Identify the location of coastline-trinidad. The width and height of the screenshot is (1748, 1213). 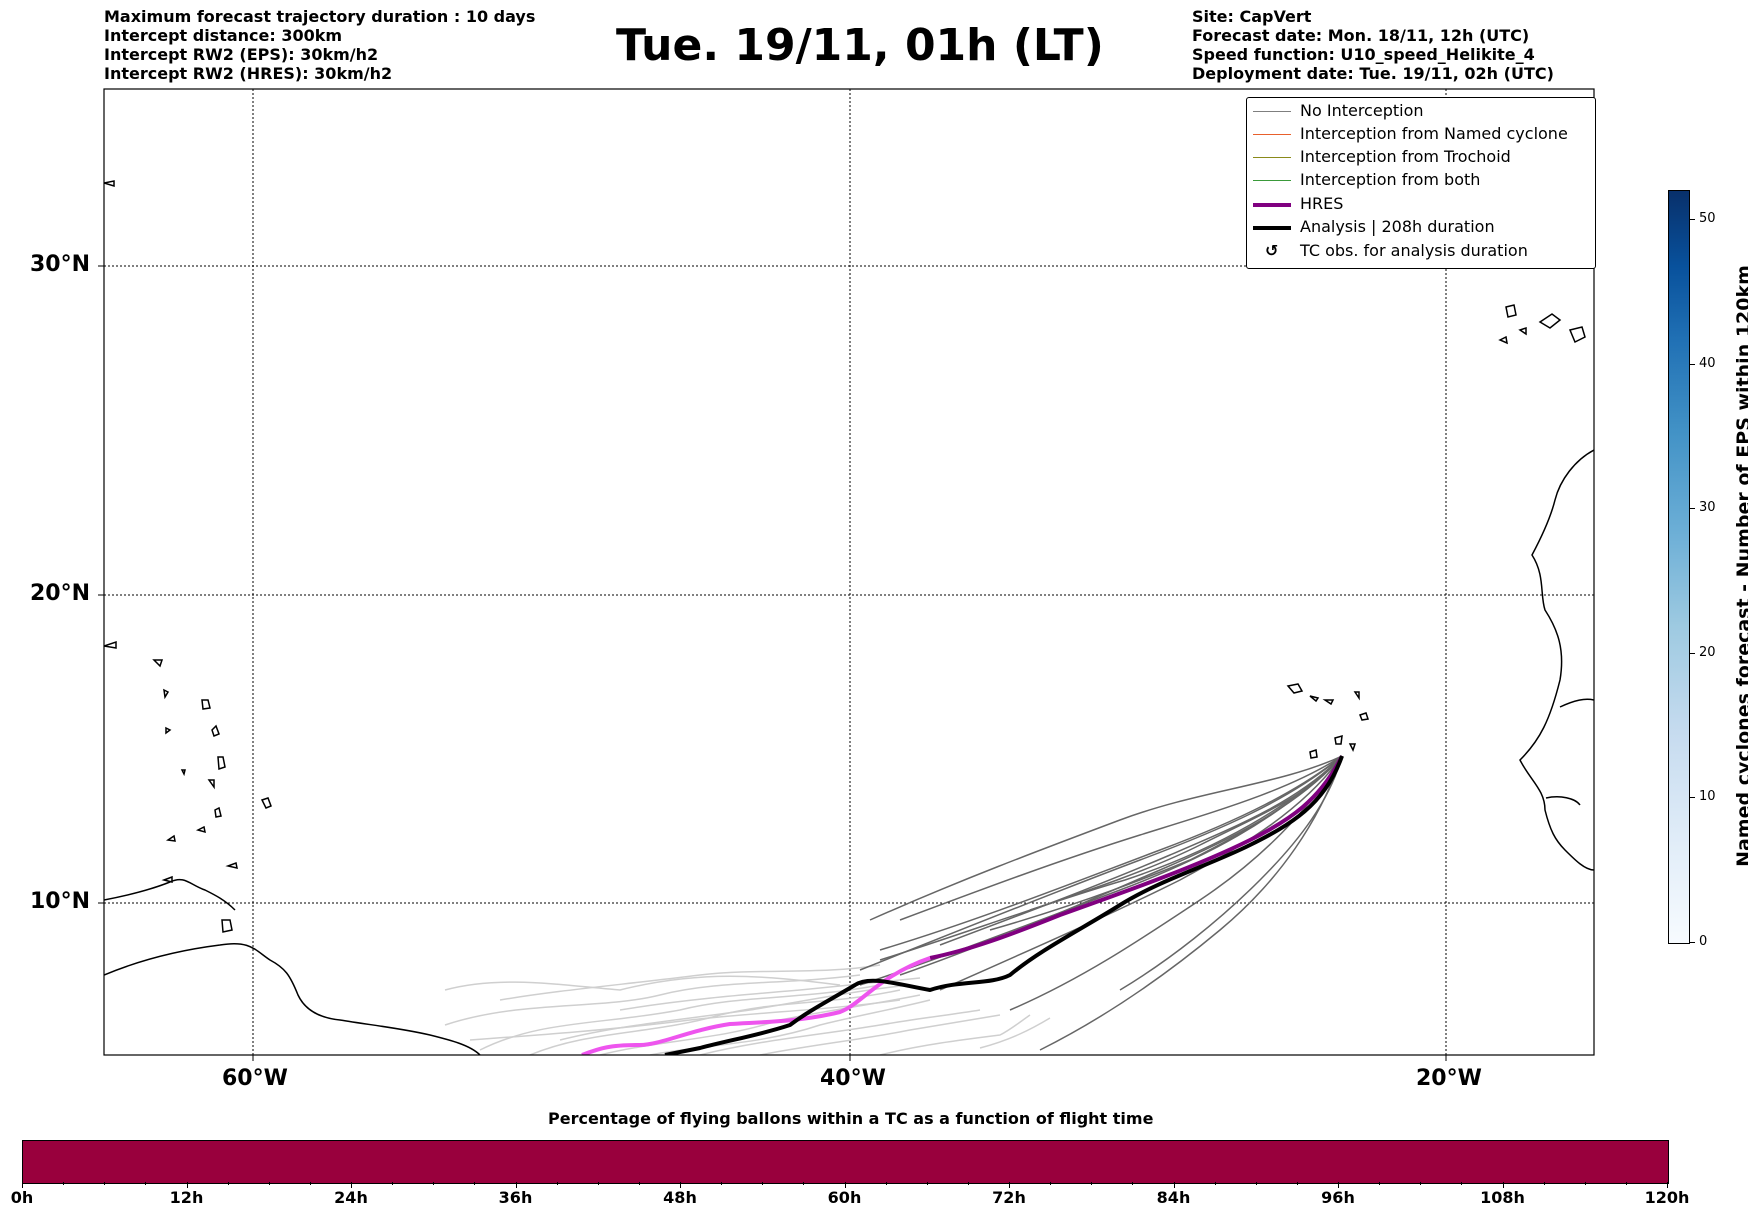
(227, 926).